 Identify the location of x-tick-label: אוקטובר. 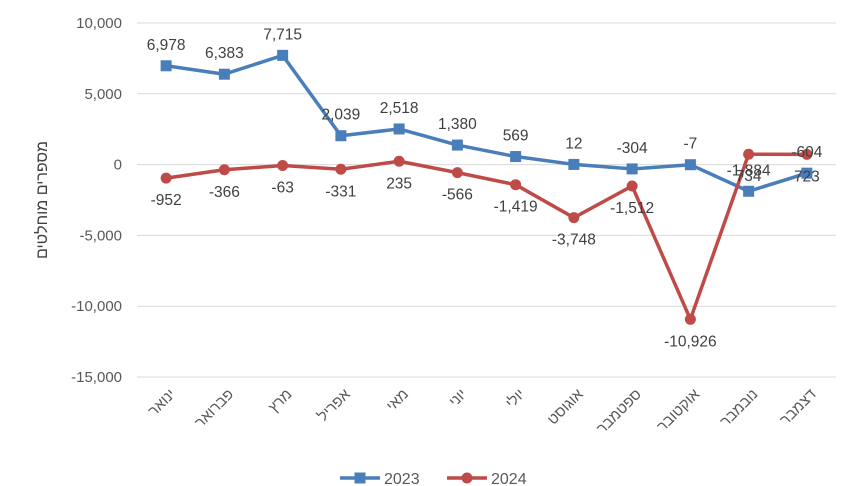
(679, 410).